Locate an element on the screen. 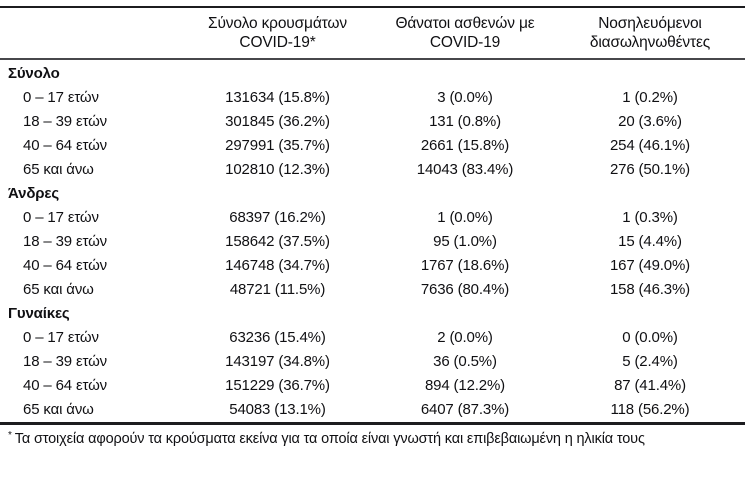 The image size is (745, 481). cases-value: 297991 (35.7%) is located at coordinates (277, 145).